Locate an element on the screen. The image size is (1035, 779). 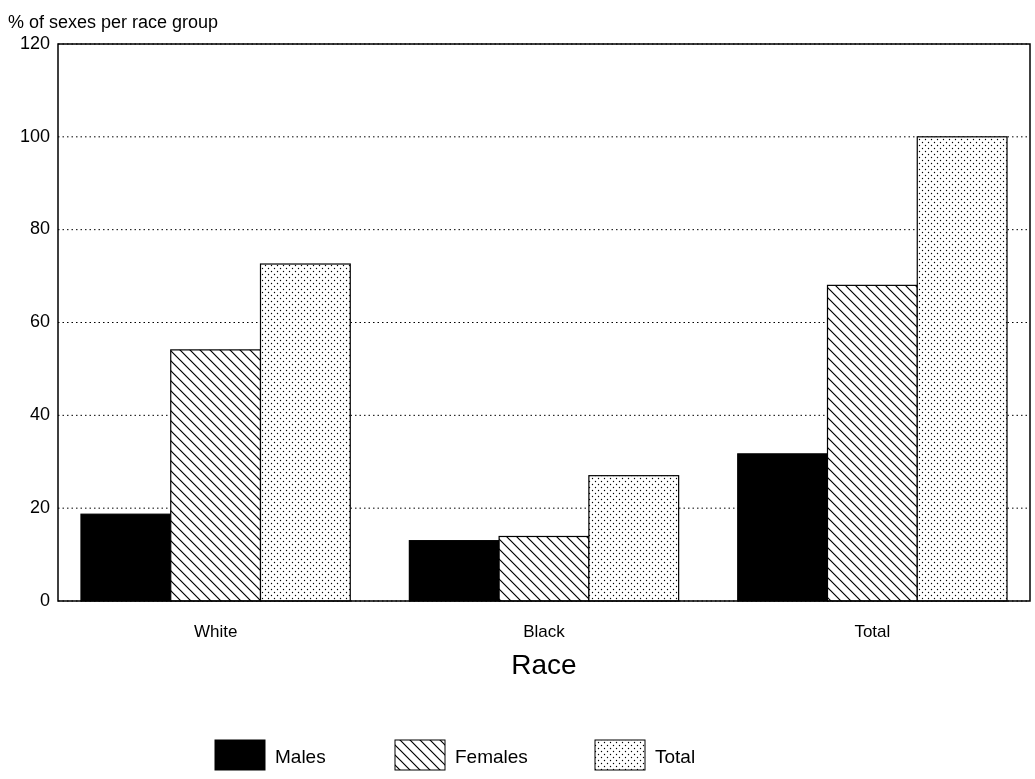
legend-label: Total is located at coordinates (675, 756).